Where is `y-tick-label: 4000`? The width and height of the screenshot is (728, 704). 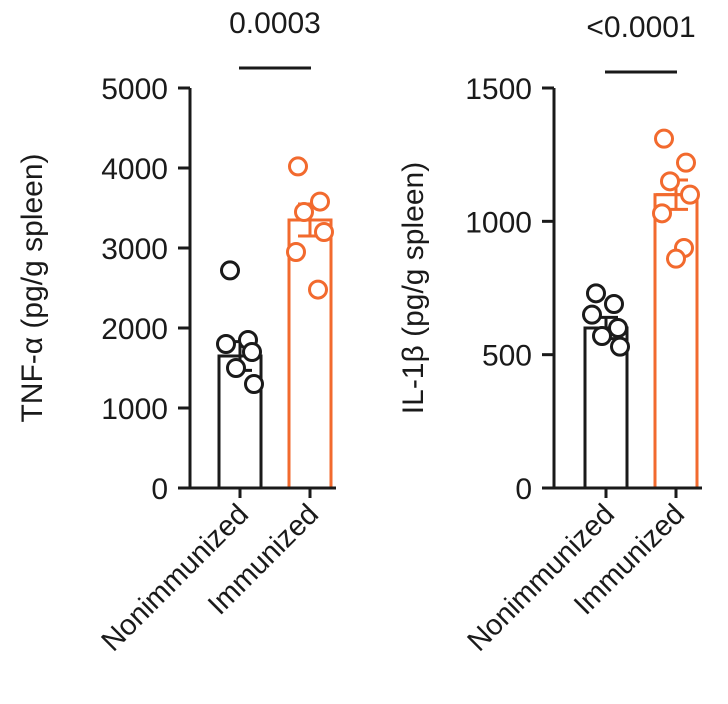 y-tick-label: 4000 is located at coordinates (134, 169).